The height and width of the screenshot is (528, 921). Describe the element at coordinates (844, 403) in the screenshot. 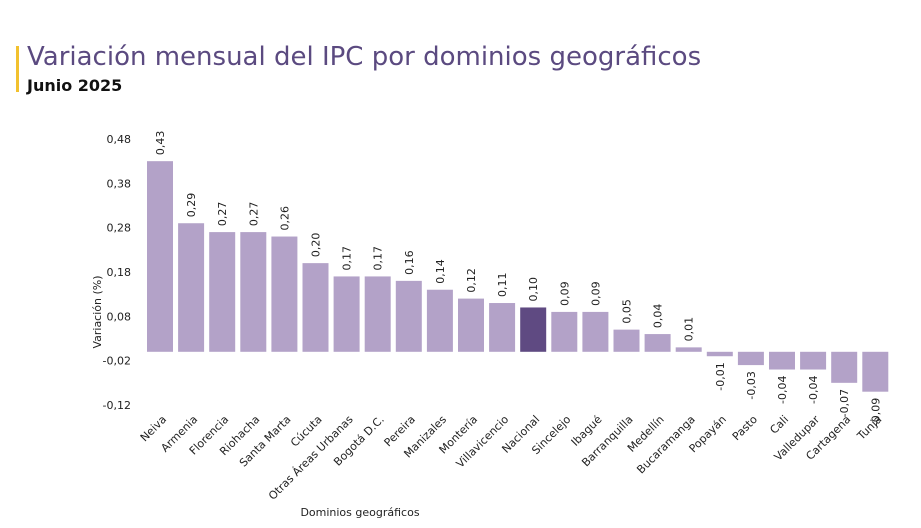

I see `data-label: -0,07` at that location.